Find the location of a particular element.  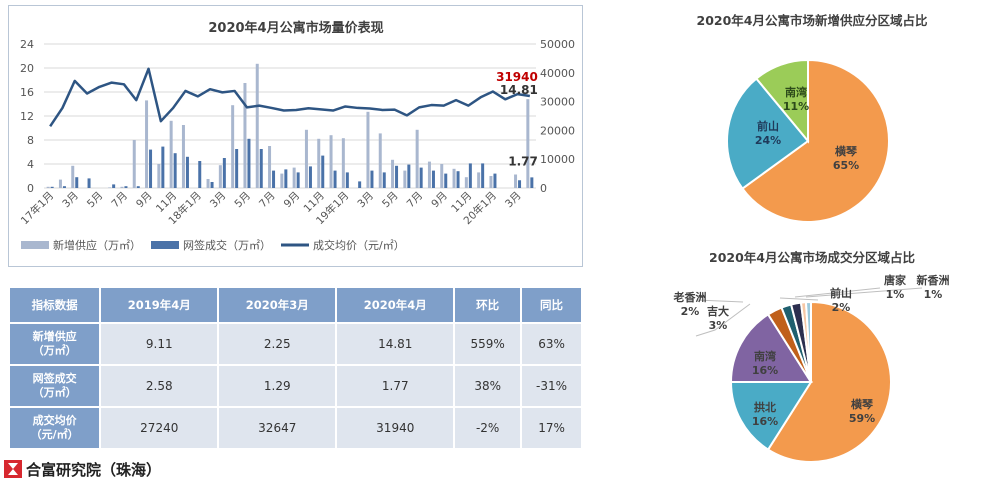

legend-deal-swatch is located at coordinates (165, 245).